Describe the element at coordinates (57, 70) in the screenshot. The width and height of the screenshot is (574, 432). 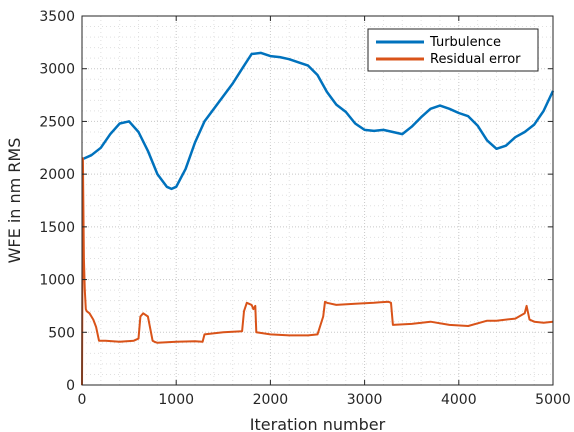
I see `y-tick-label: 3000` at that location.